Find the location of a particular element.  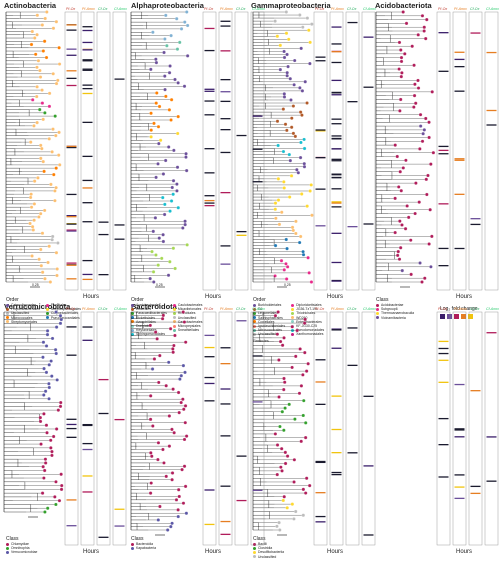

legend-label: Acetobacterales is located at coordinates (148, 305).